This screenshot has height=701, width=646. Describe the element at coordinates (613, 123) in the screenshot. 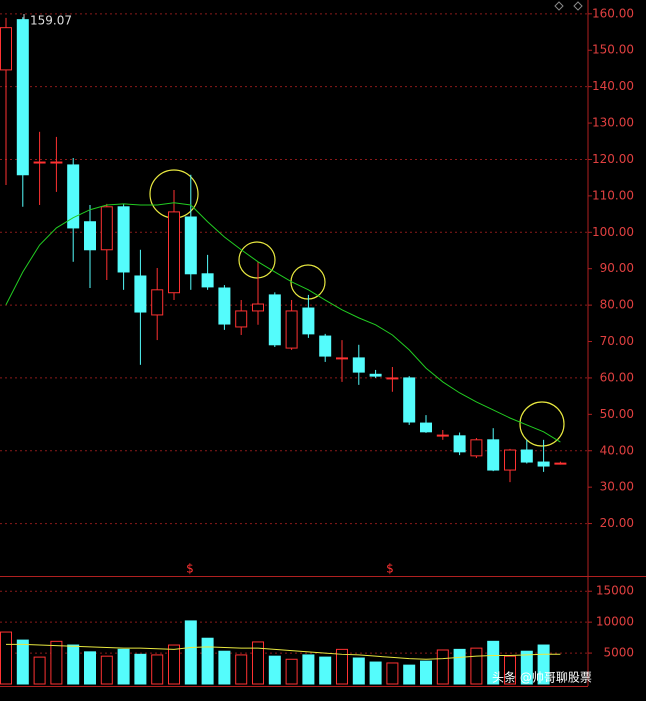

I see `y-tick-label: 130.00` at that location.